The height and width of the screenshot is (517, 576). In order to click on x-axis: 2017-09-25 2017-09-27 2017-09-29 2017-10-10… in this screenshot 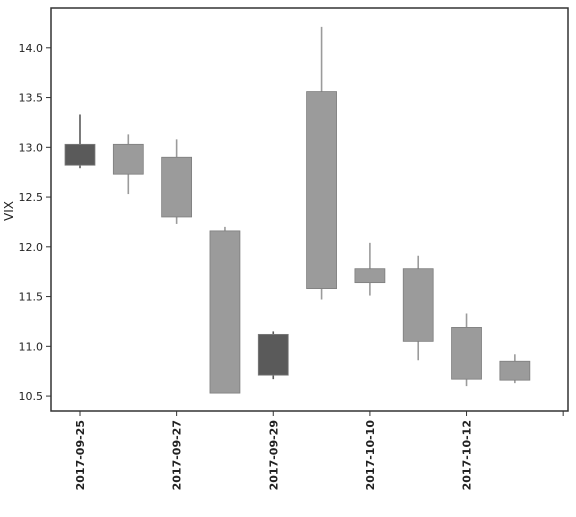, I will do `click(319, 451)`.